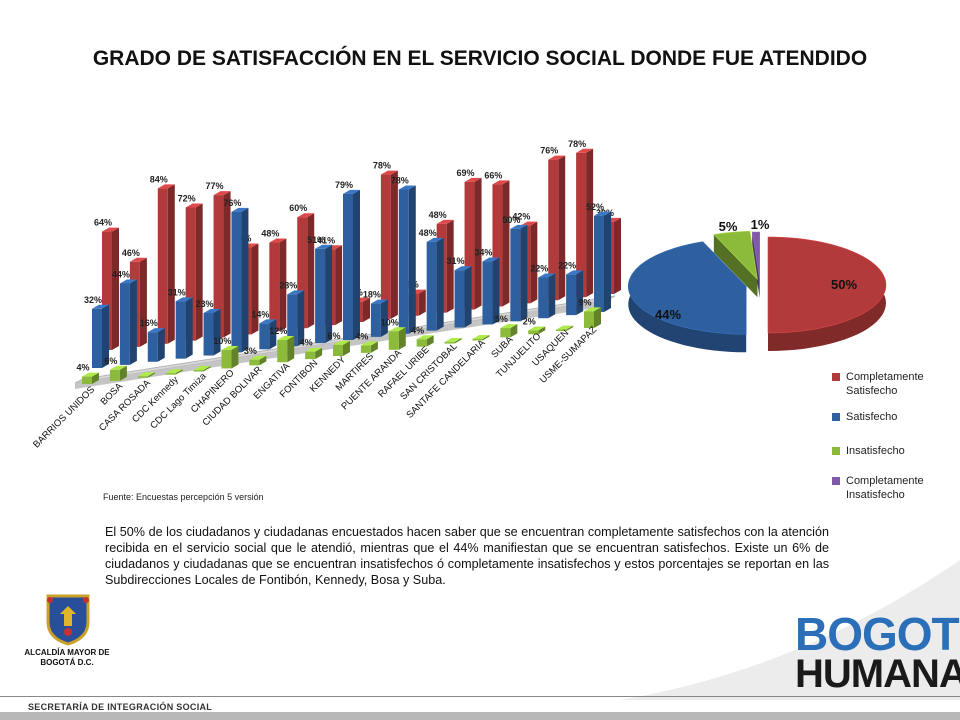  What do you see at coordinates (894, 390) in the screenshot?
I see `legend-item-completamente-satisfecho: Completamente Satisfecho` at bounding box center [894, 390].